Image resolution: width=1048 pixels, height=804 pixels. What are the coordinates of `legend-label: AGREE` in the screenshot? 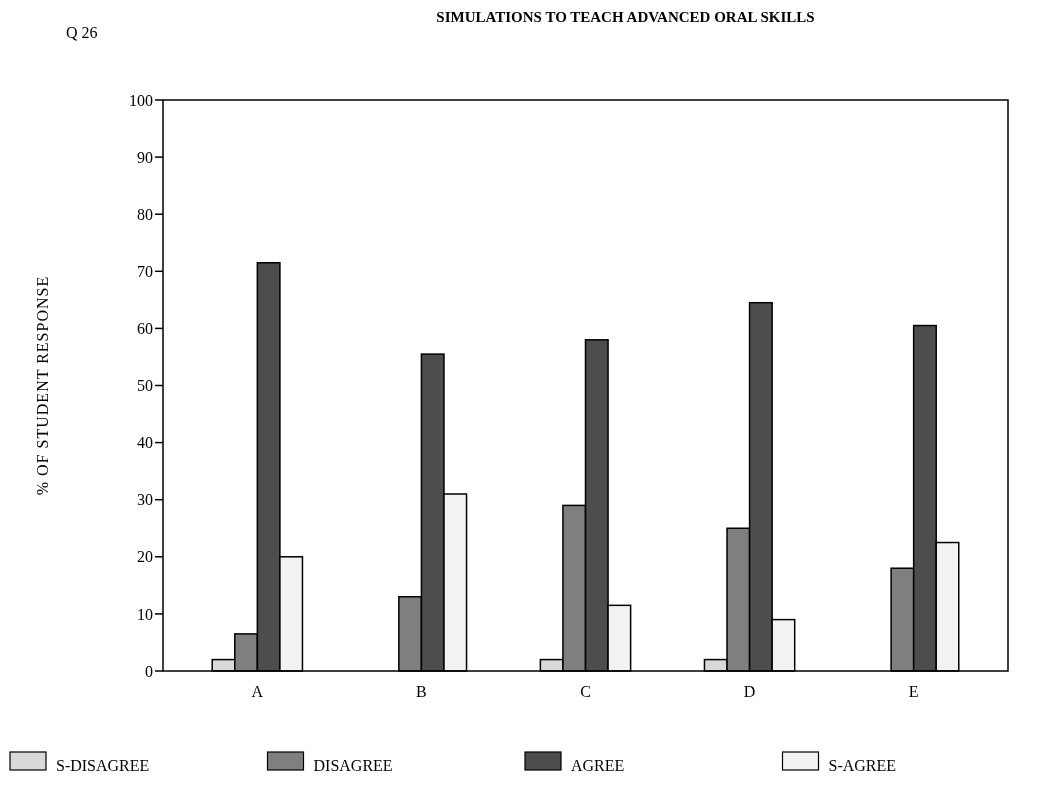 It's located at (598, 766).